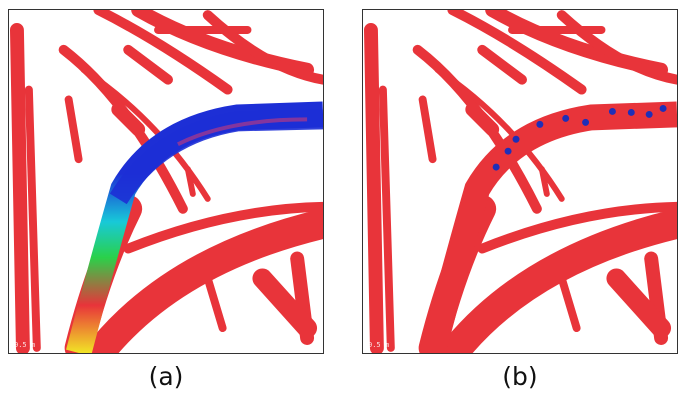  What do you see at coordinates (579, 137) in the screenshot?
I see `keypoints` at bounding box center [579, 137].